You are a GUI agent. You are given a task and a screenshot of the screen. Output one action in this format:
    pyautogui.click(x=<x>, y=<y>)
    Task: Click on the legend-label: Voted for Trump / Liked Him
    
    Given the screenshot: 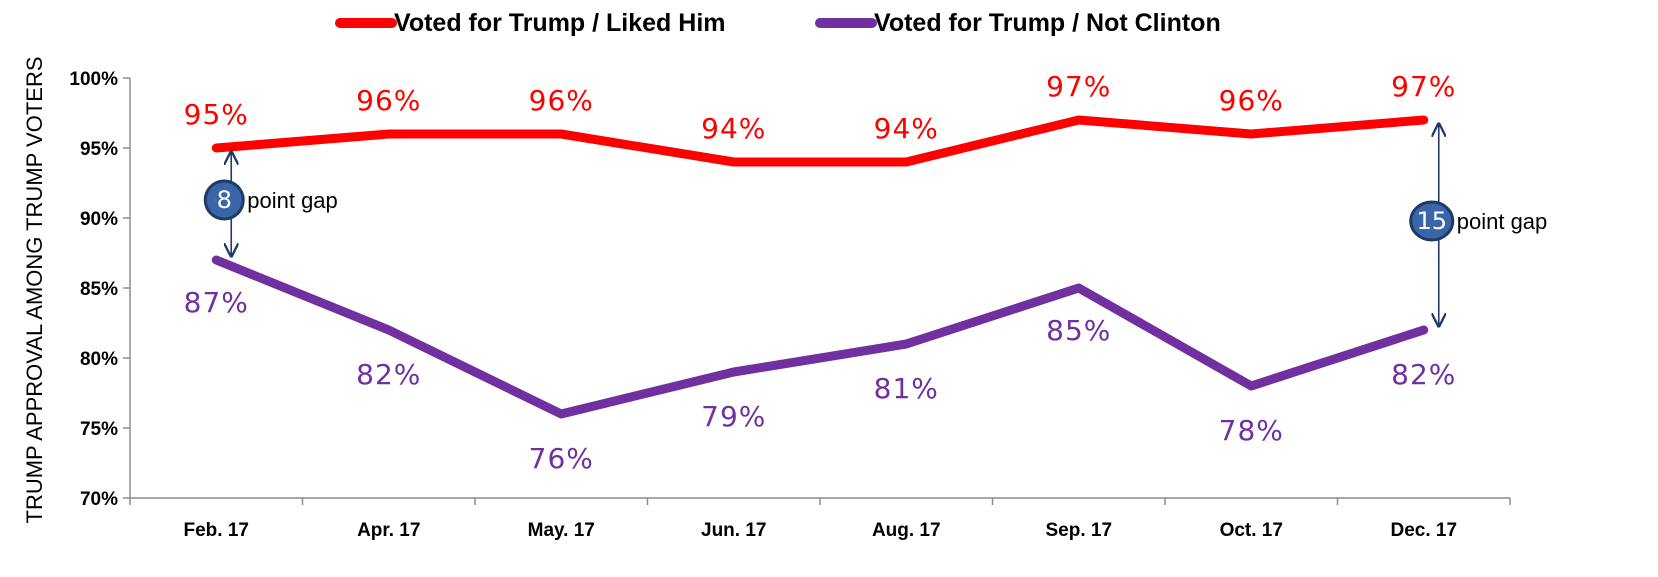 What is the action you would take?
    pyautogui.click(x=560, y=23)
    